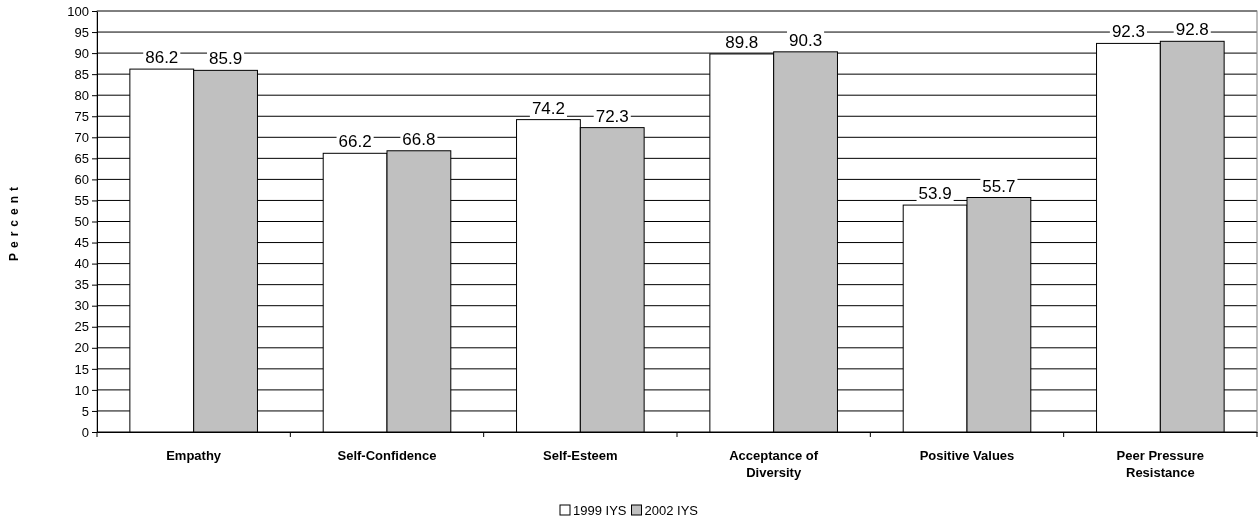 The image size is (1258, 522). Describe the element at coordinates (1160, 464) in the screenshot. I see `x-tick-label: Peer Pressure Resistance` at that location.